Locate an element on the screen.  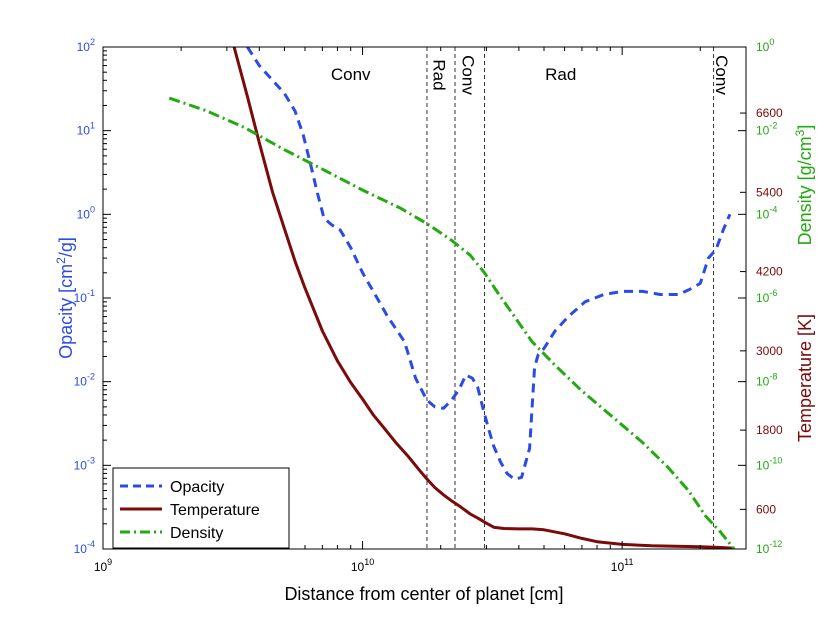
y-left-tick-label: 10¹ is located at coordinates (86, 129).